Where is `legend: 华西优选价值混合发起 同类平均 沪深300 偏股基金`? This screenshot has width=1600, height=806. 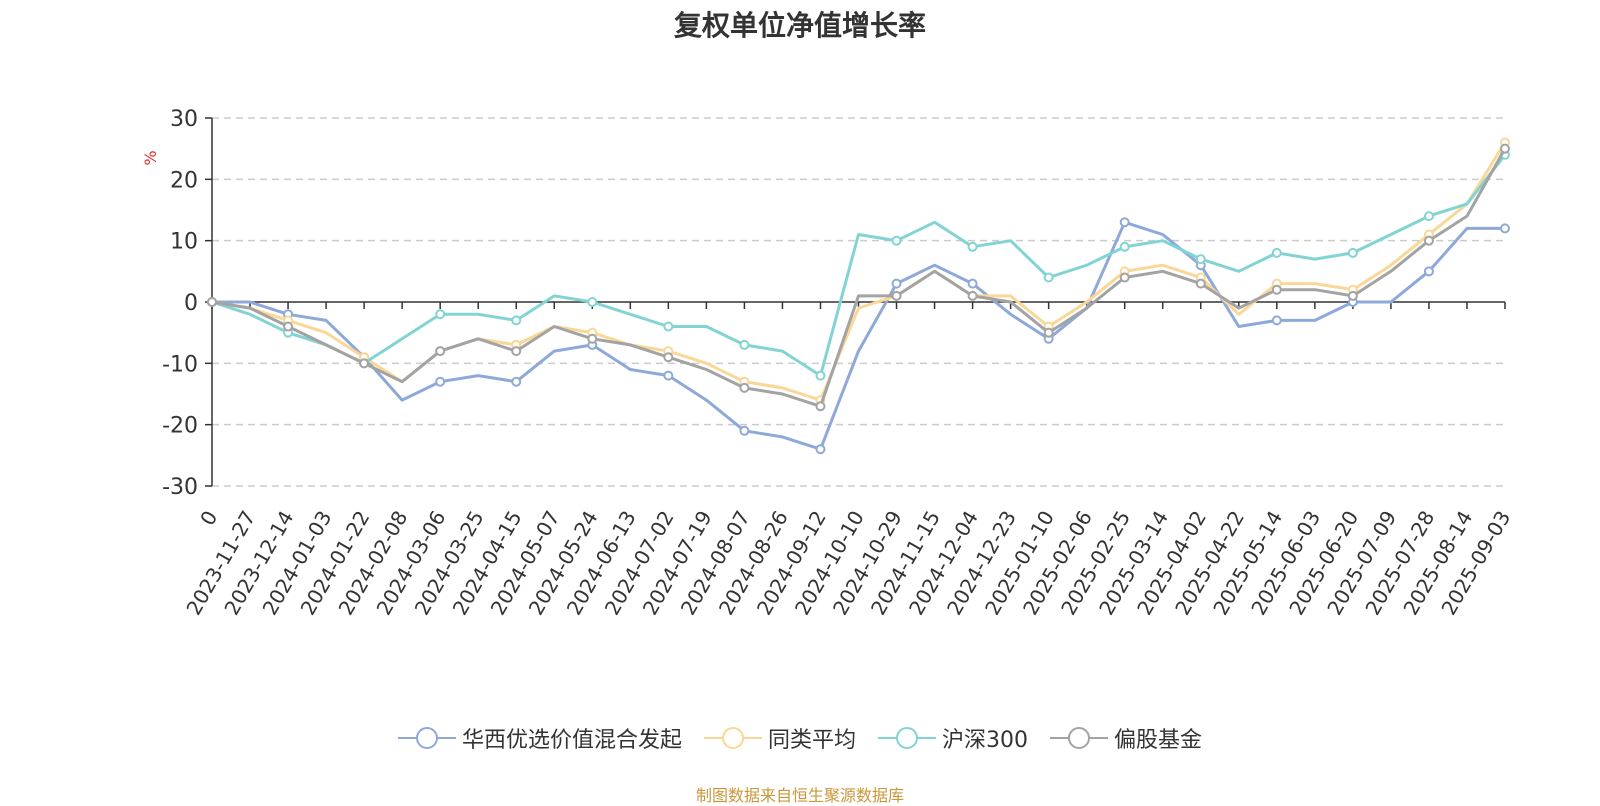
legend: 华西优选价值混合发起 同类平均 沪深300 偏股基金 is located at coordinates (800, 738).